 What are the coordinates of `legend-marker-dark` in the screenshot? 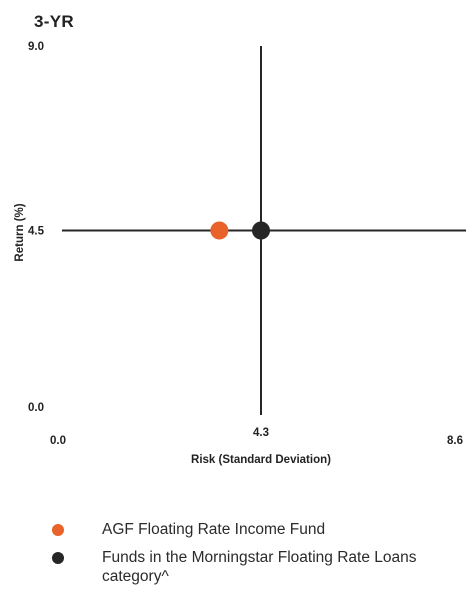 It's located at (58, 558).